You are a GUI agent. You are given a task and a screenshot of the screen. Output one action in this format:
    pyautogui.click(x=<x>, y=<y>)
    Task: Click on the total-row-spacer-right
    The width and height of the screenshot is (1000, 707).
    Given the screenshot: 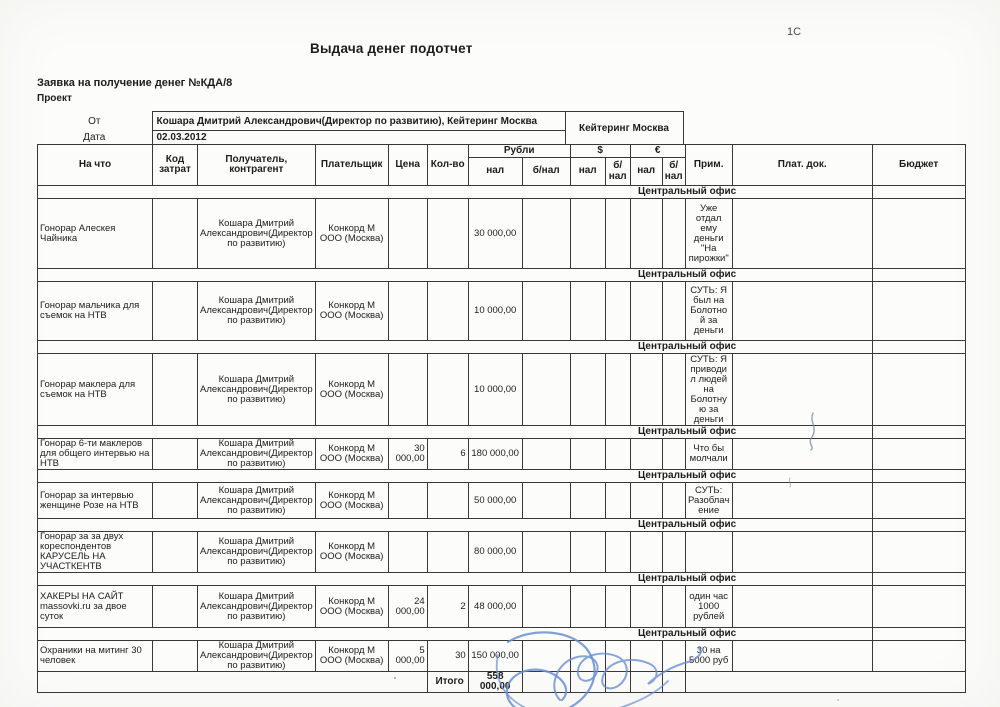 What is the action you would take?
    pyautogui.click(x=825, y=682)
    